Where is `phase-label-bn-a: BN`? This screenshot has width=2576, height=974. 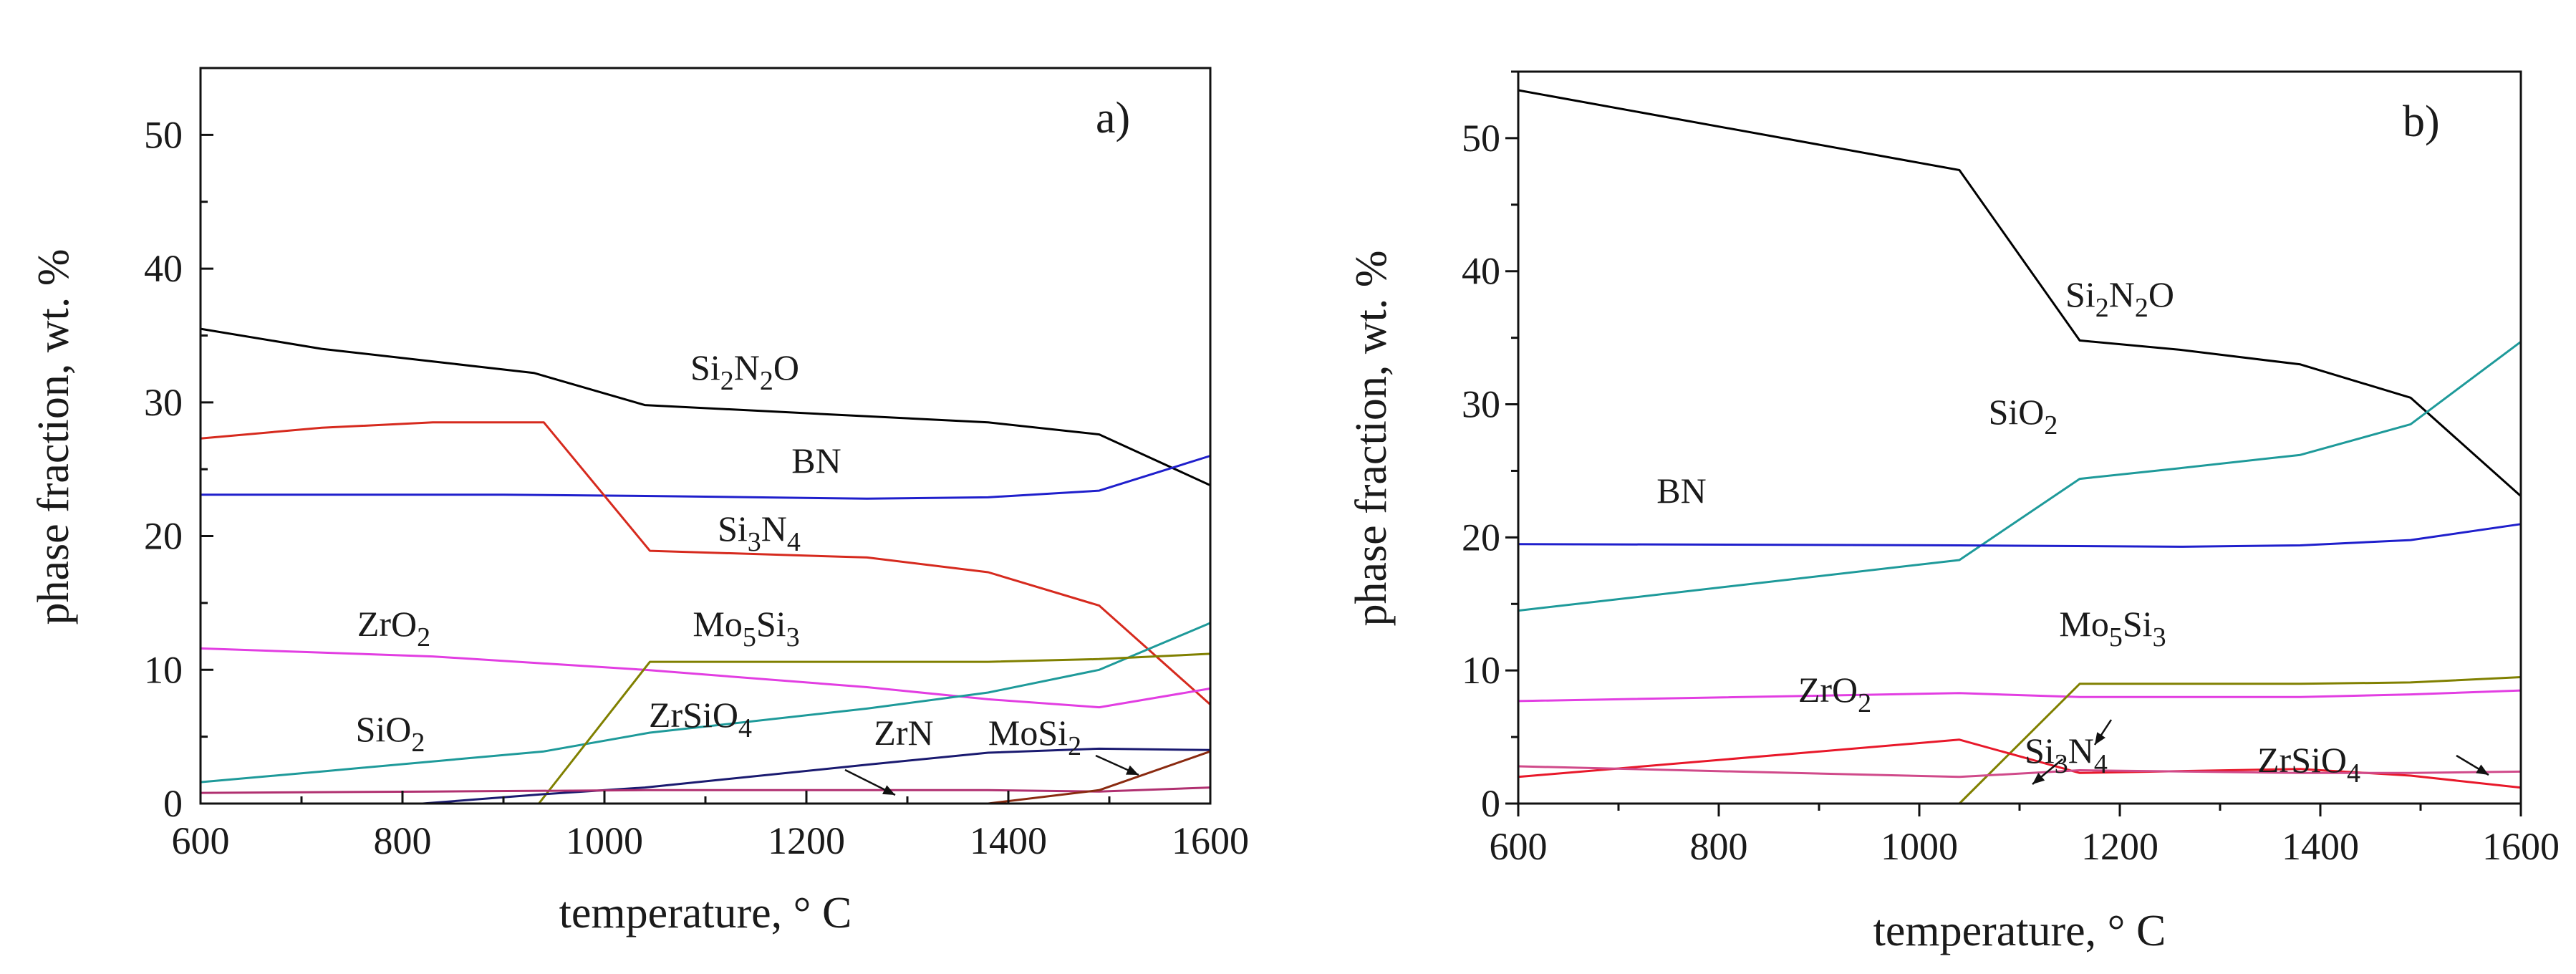 phase-label-bn-a: BN is located at coordinates (816, 461).